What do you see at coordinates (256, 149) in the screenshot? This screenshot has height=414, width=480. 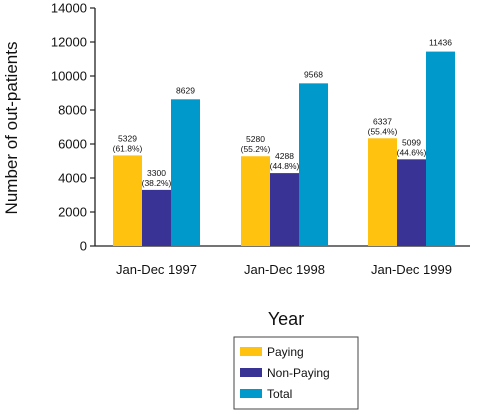 I see `bar-percent-label: (55.2%)` at bounding box center [256, 149].